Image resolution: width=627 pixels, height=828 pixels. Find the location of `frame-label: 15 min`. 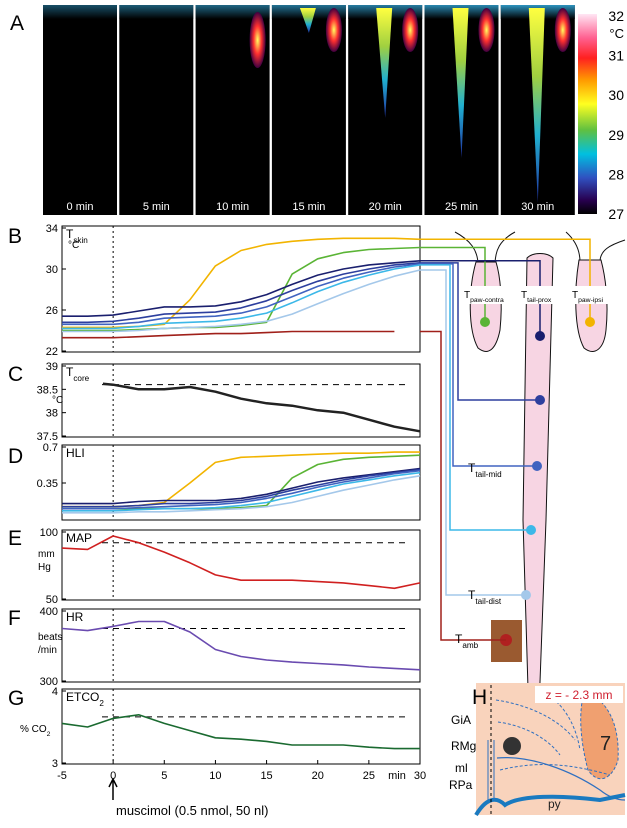

frame-label: 15 min is located at coordinates (308, 207).